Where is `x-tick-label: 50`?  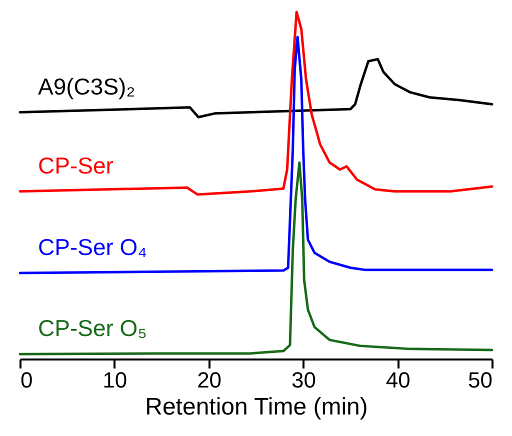 x-tick-label: 50 is located at coordinates (480, 380).